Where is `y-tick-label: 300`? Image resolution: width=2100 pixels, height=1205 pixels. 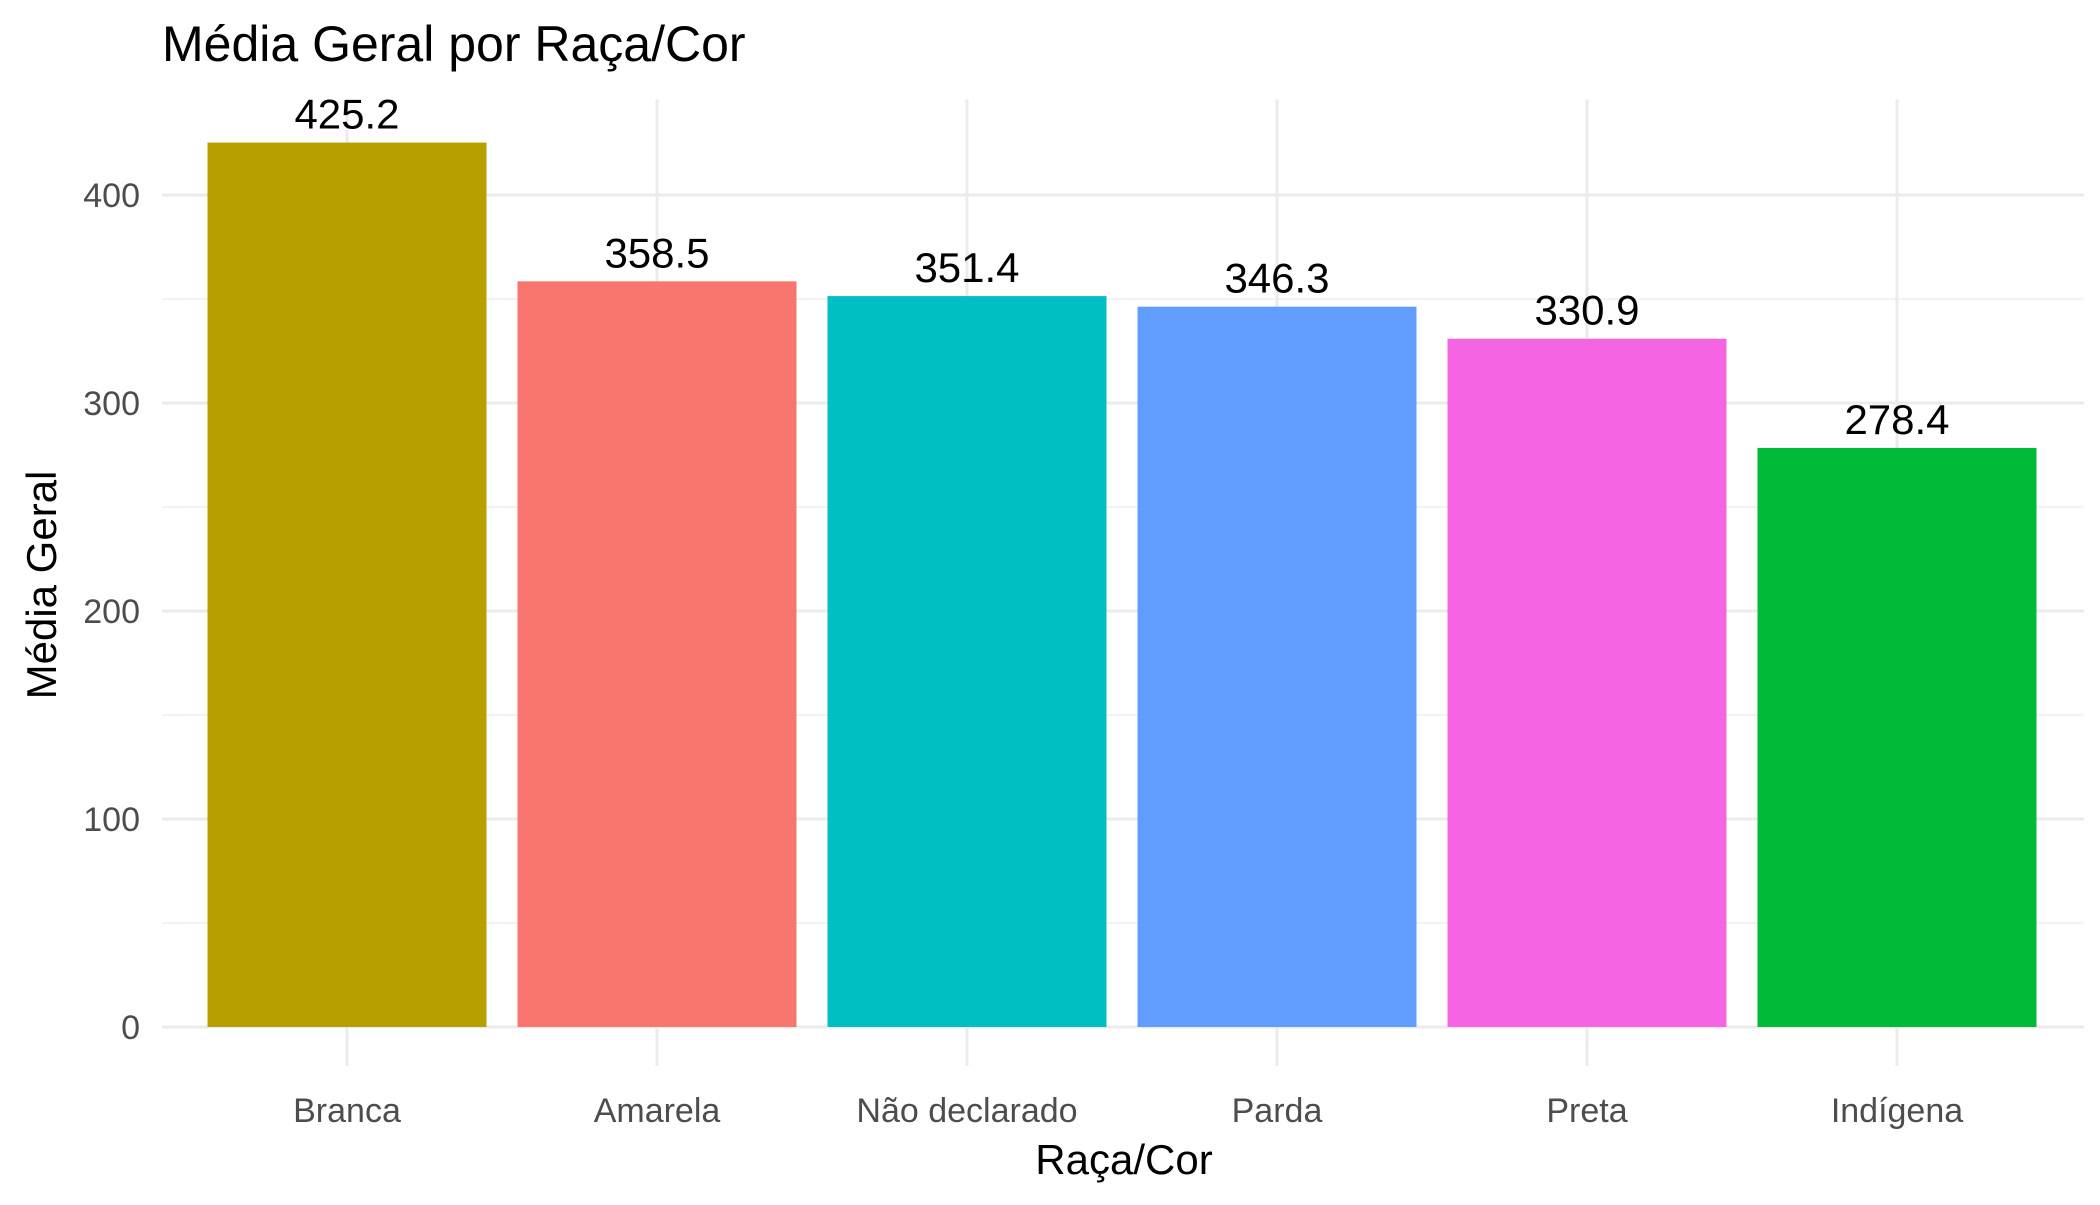 y-tick-label: 300 is located at coordinates (111, 404).